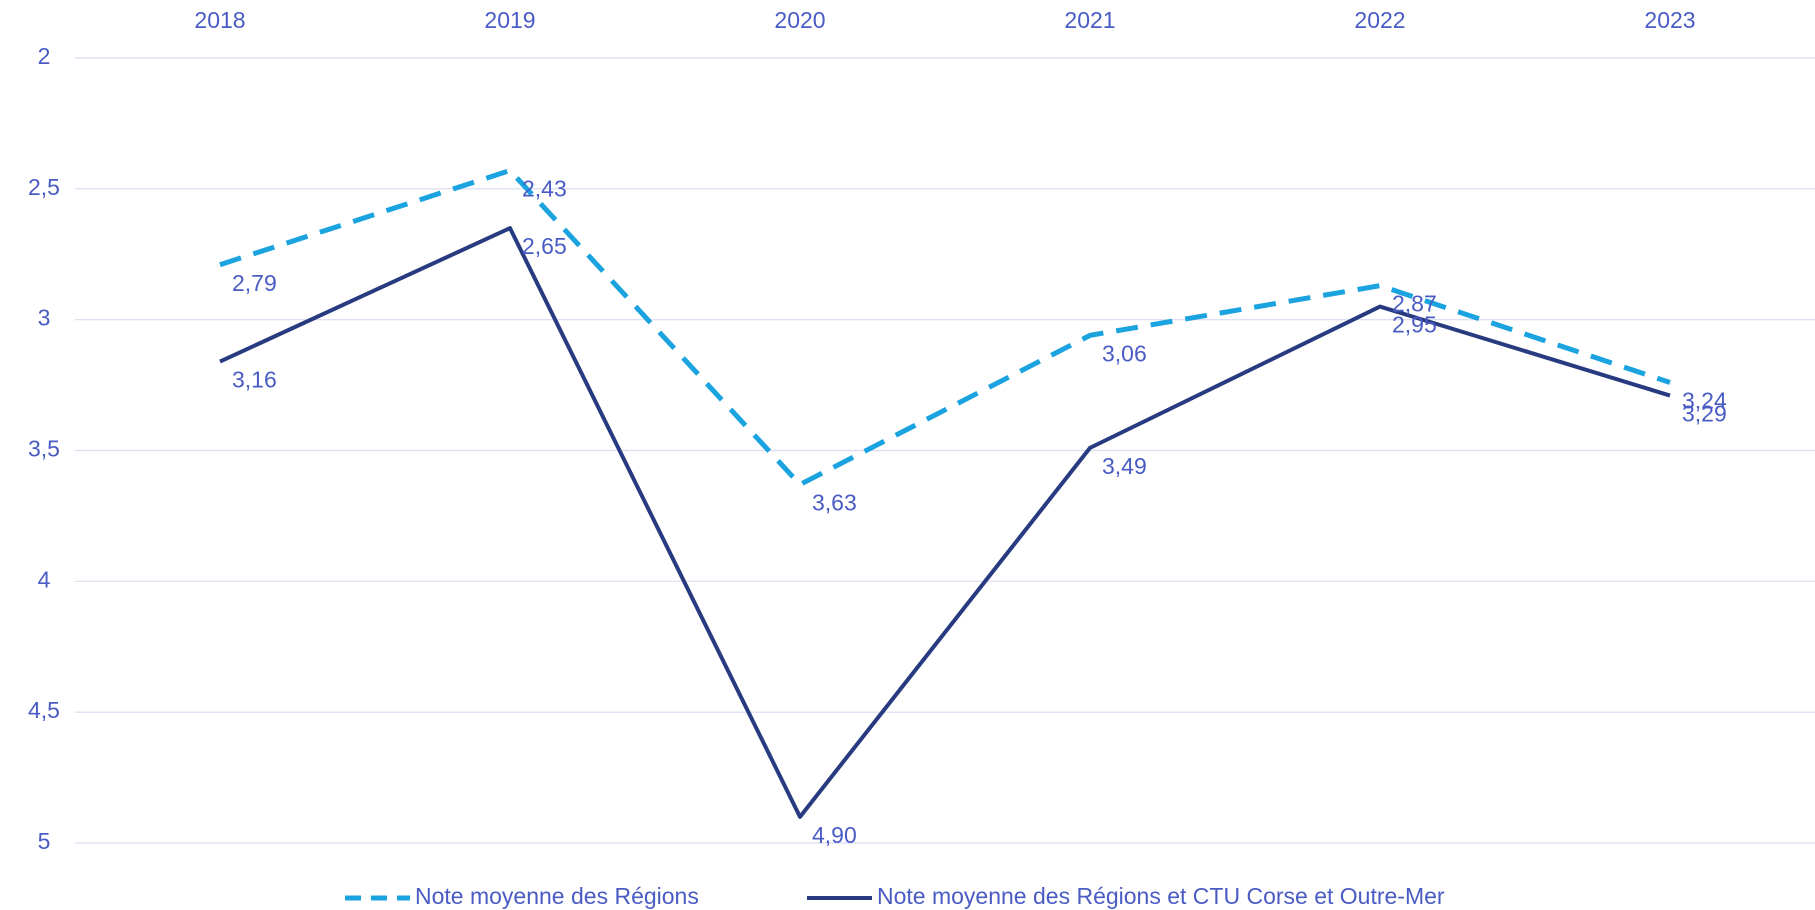  What do you see at coordinates (1414, 304) in the screenshot?
I see `data-label: 2,87` at bounding box center [1414, 304].